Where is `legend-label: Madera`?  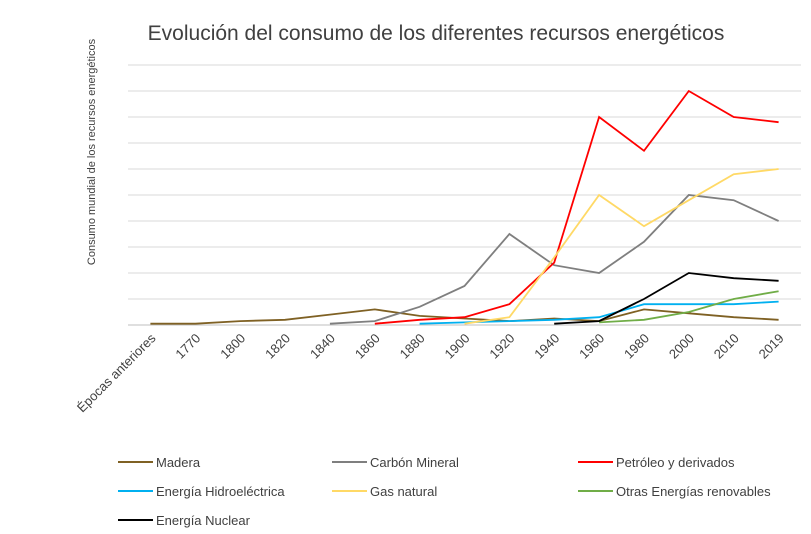
legend-label: Madera is located at coordinates (178, 462).